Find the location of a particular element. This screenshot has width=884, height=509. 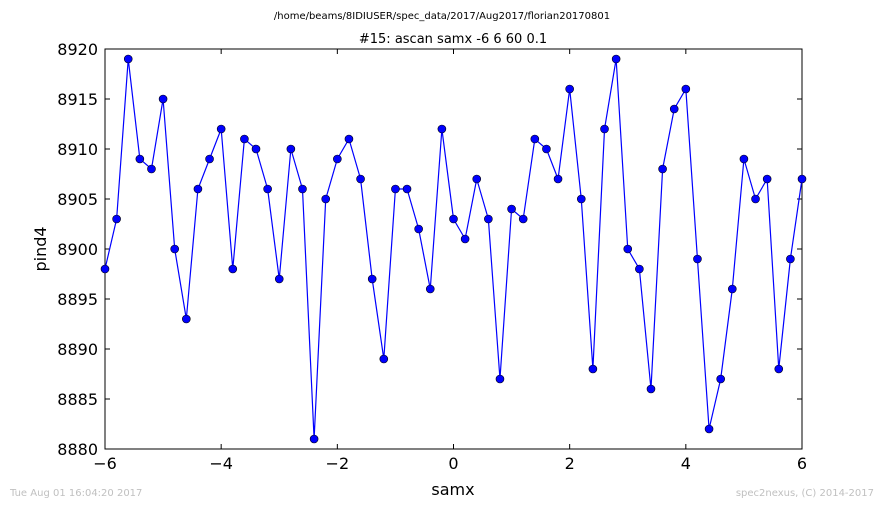

y-tick-label: 8910 is located at coordinates (77, 149).